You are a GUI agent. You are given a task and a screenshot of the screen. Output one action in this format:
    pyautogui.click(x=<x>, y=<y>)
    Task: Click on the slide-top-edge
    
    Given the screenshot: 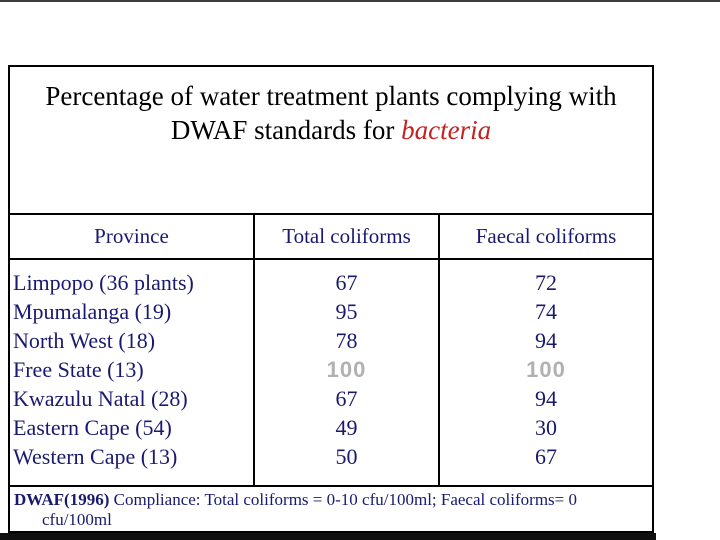 What is the action you would take?
    pyautogui.click(x=360, y=1)
    